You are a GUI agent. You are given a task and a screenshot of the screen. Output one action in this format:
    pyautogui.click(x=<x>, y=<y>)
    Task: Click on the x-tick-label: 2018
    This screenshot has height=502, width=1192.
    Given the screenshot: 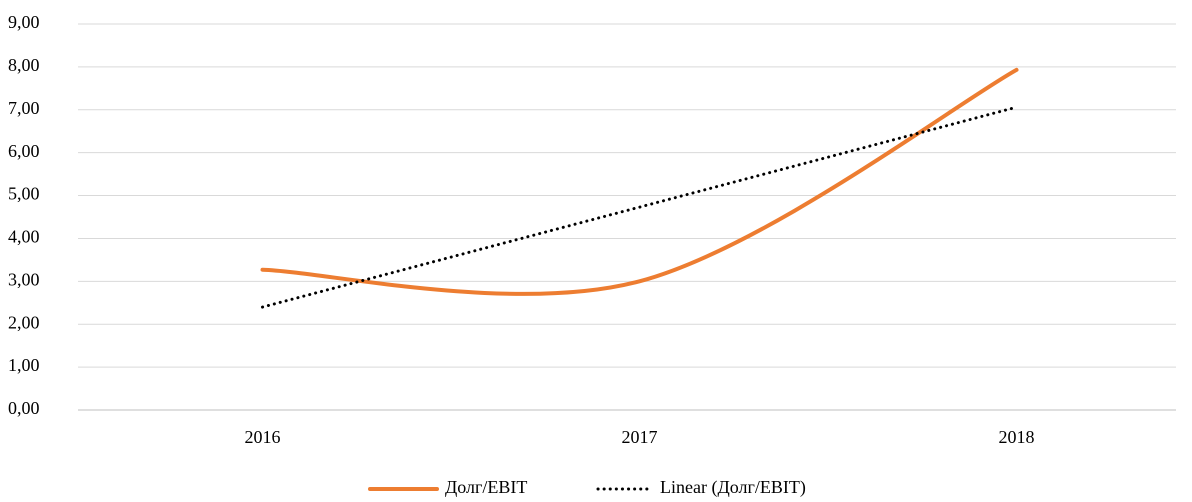 What is the action you would take?
    pyautogui.click(x=1017, y=437)
    